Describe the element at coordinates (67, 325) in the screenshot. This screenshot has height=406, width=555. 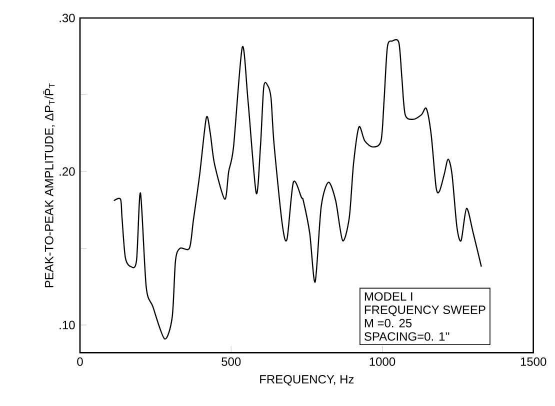
I see `y-tick-label: .10` at that location.